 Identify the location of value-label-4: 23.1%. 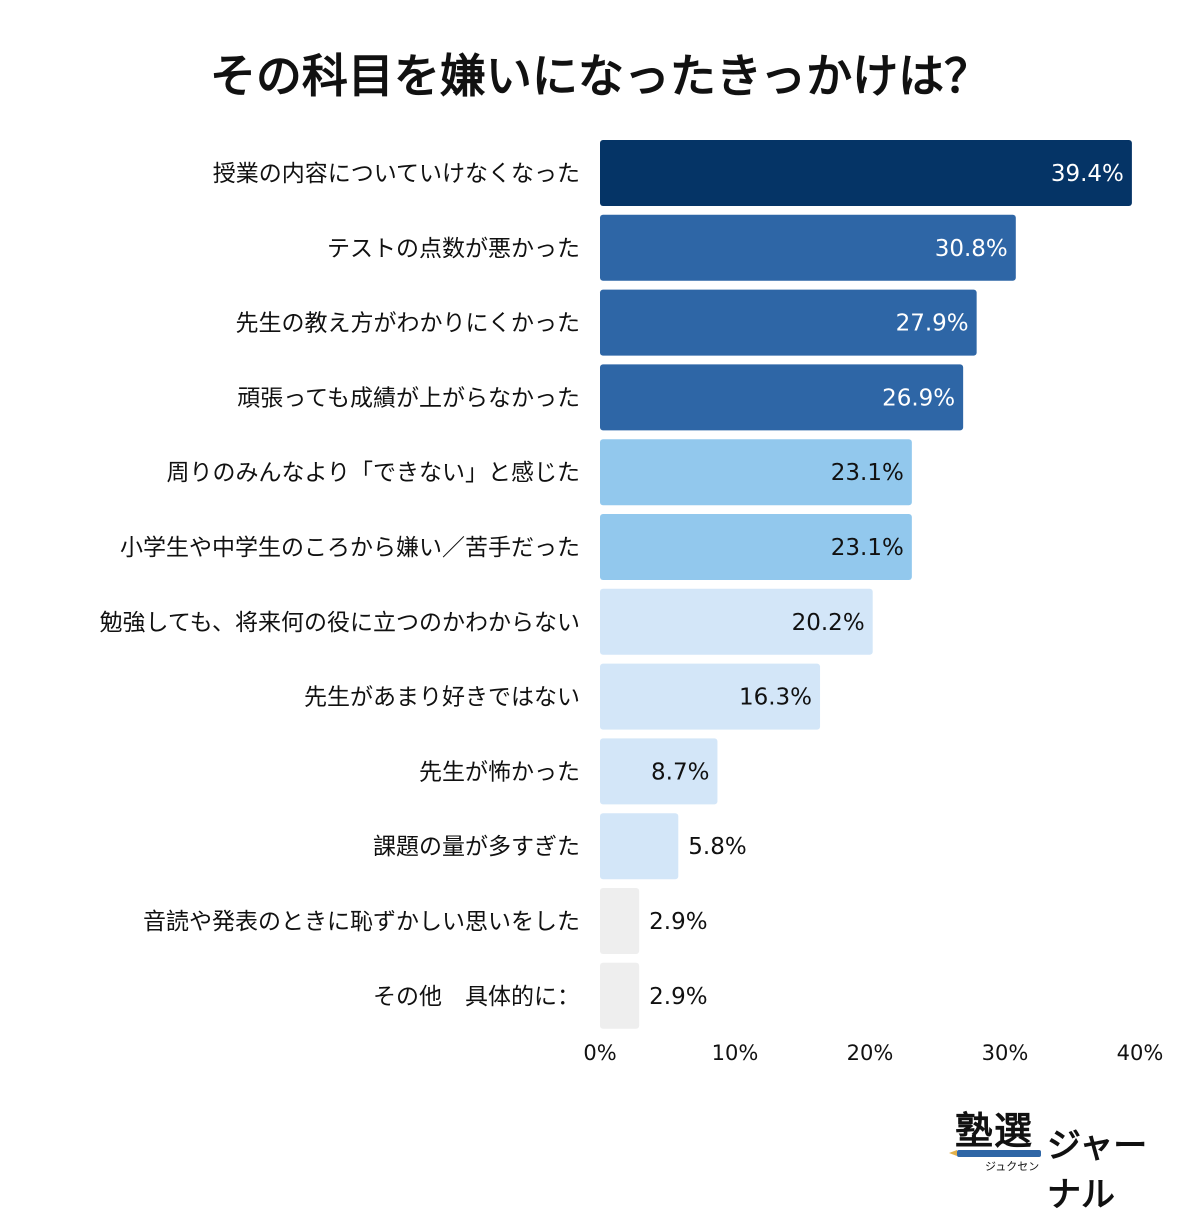
(867, 473).